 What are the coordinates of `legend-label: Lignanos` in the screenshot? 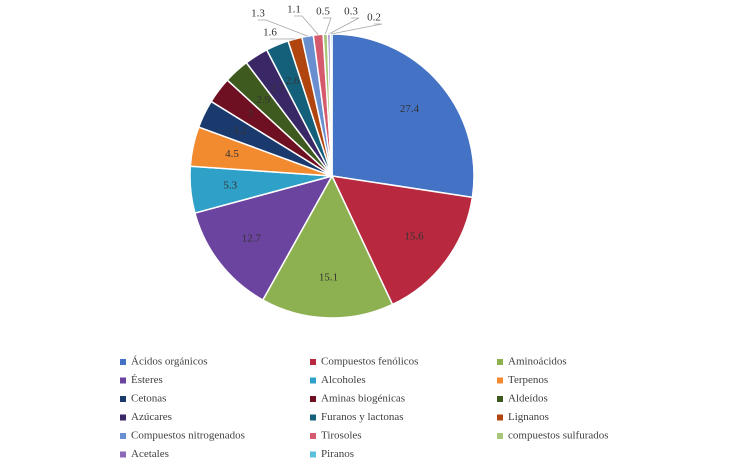 It's located at (528, 417).